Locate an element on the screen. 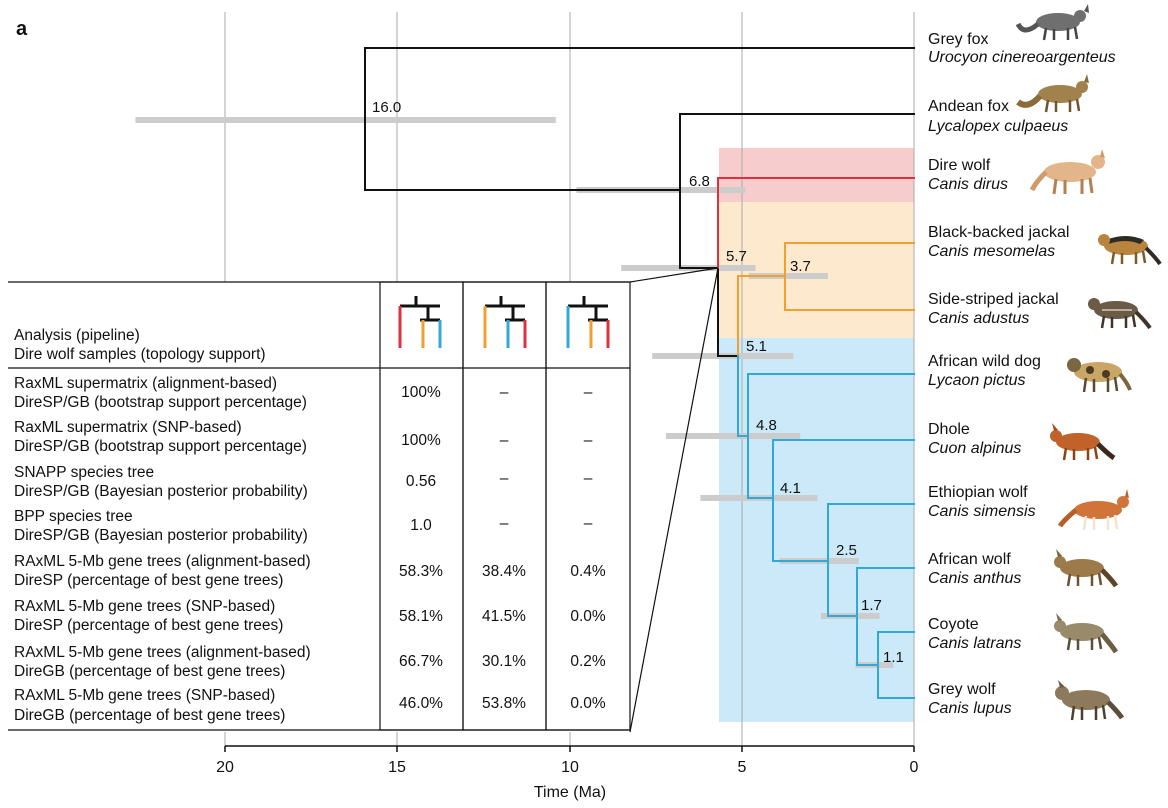 The image size is (1168, 808). coyote-icon is located at coordinates (1086, 633).